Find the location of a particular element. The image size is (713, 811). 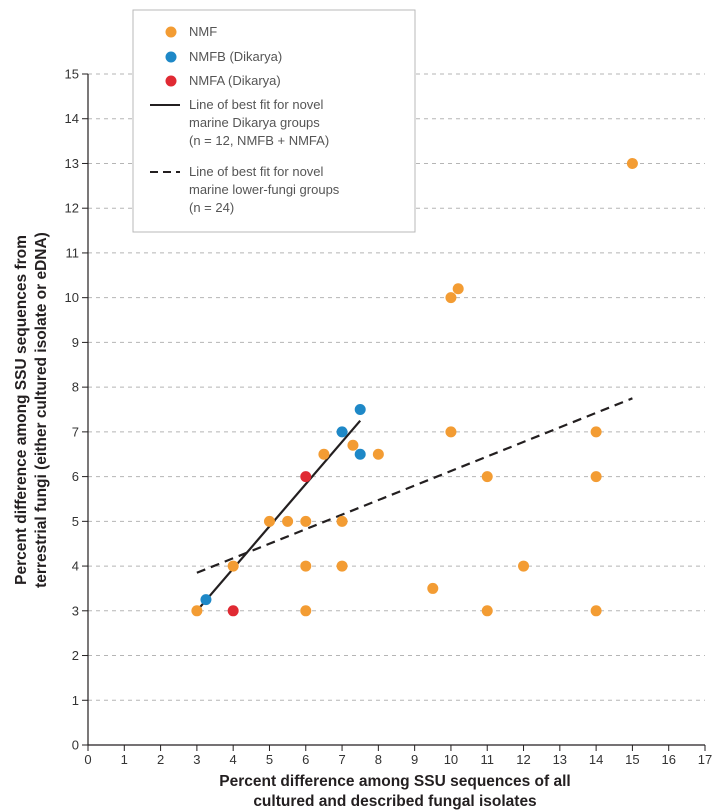

y-tick-label: 10 is located at coordinates (72, 297).